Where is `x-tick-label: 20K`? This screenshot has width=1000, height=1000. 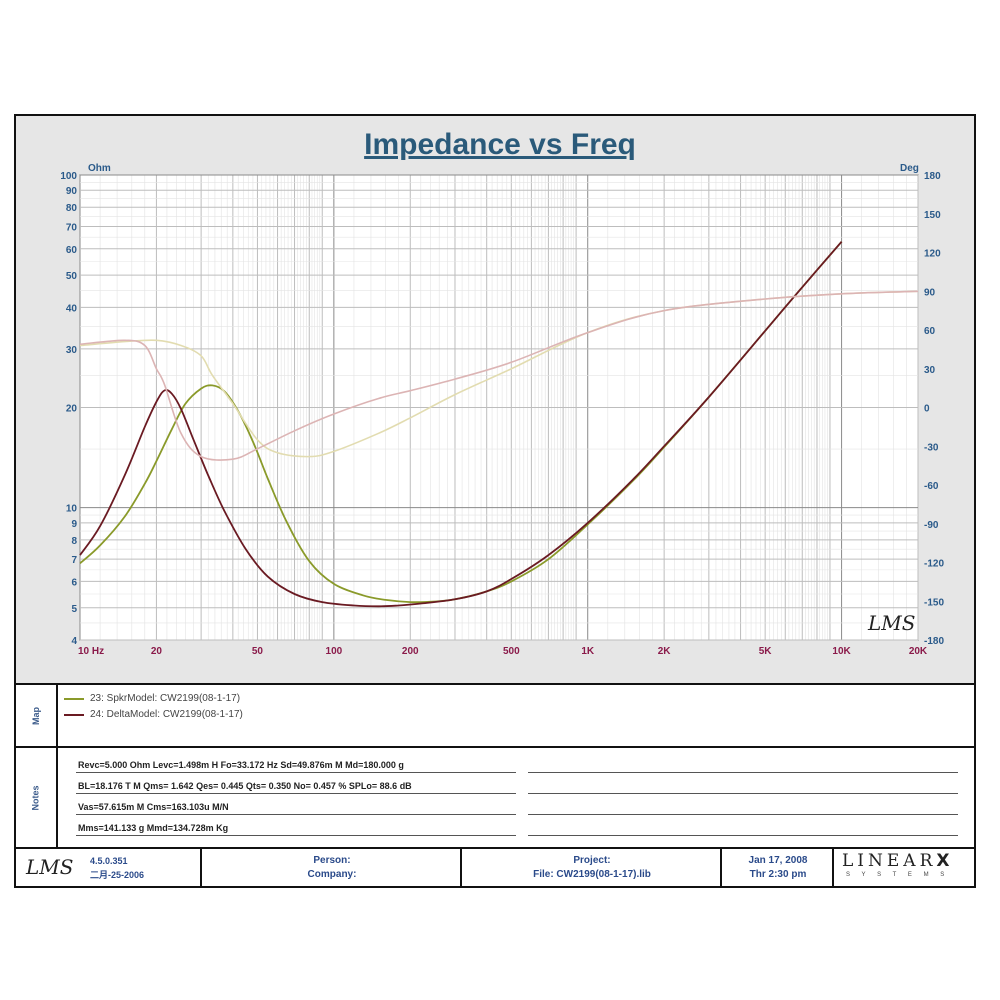 x-tick-label: 20K is located at coordinates (918, 651).